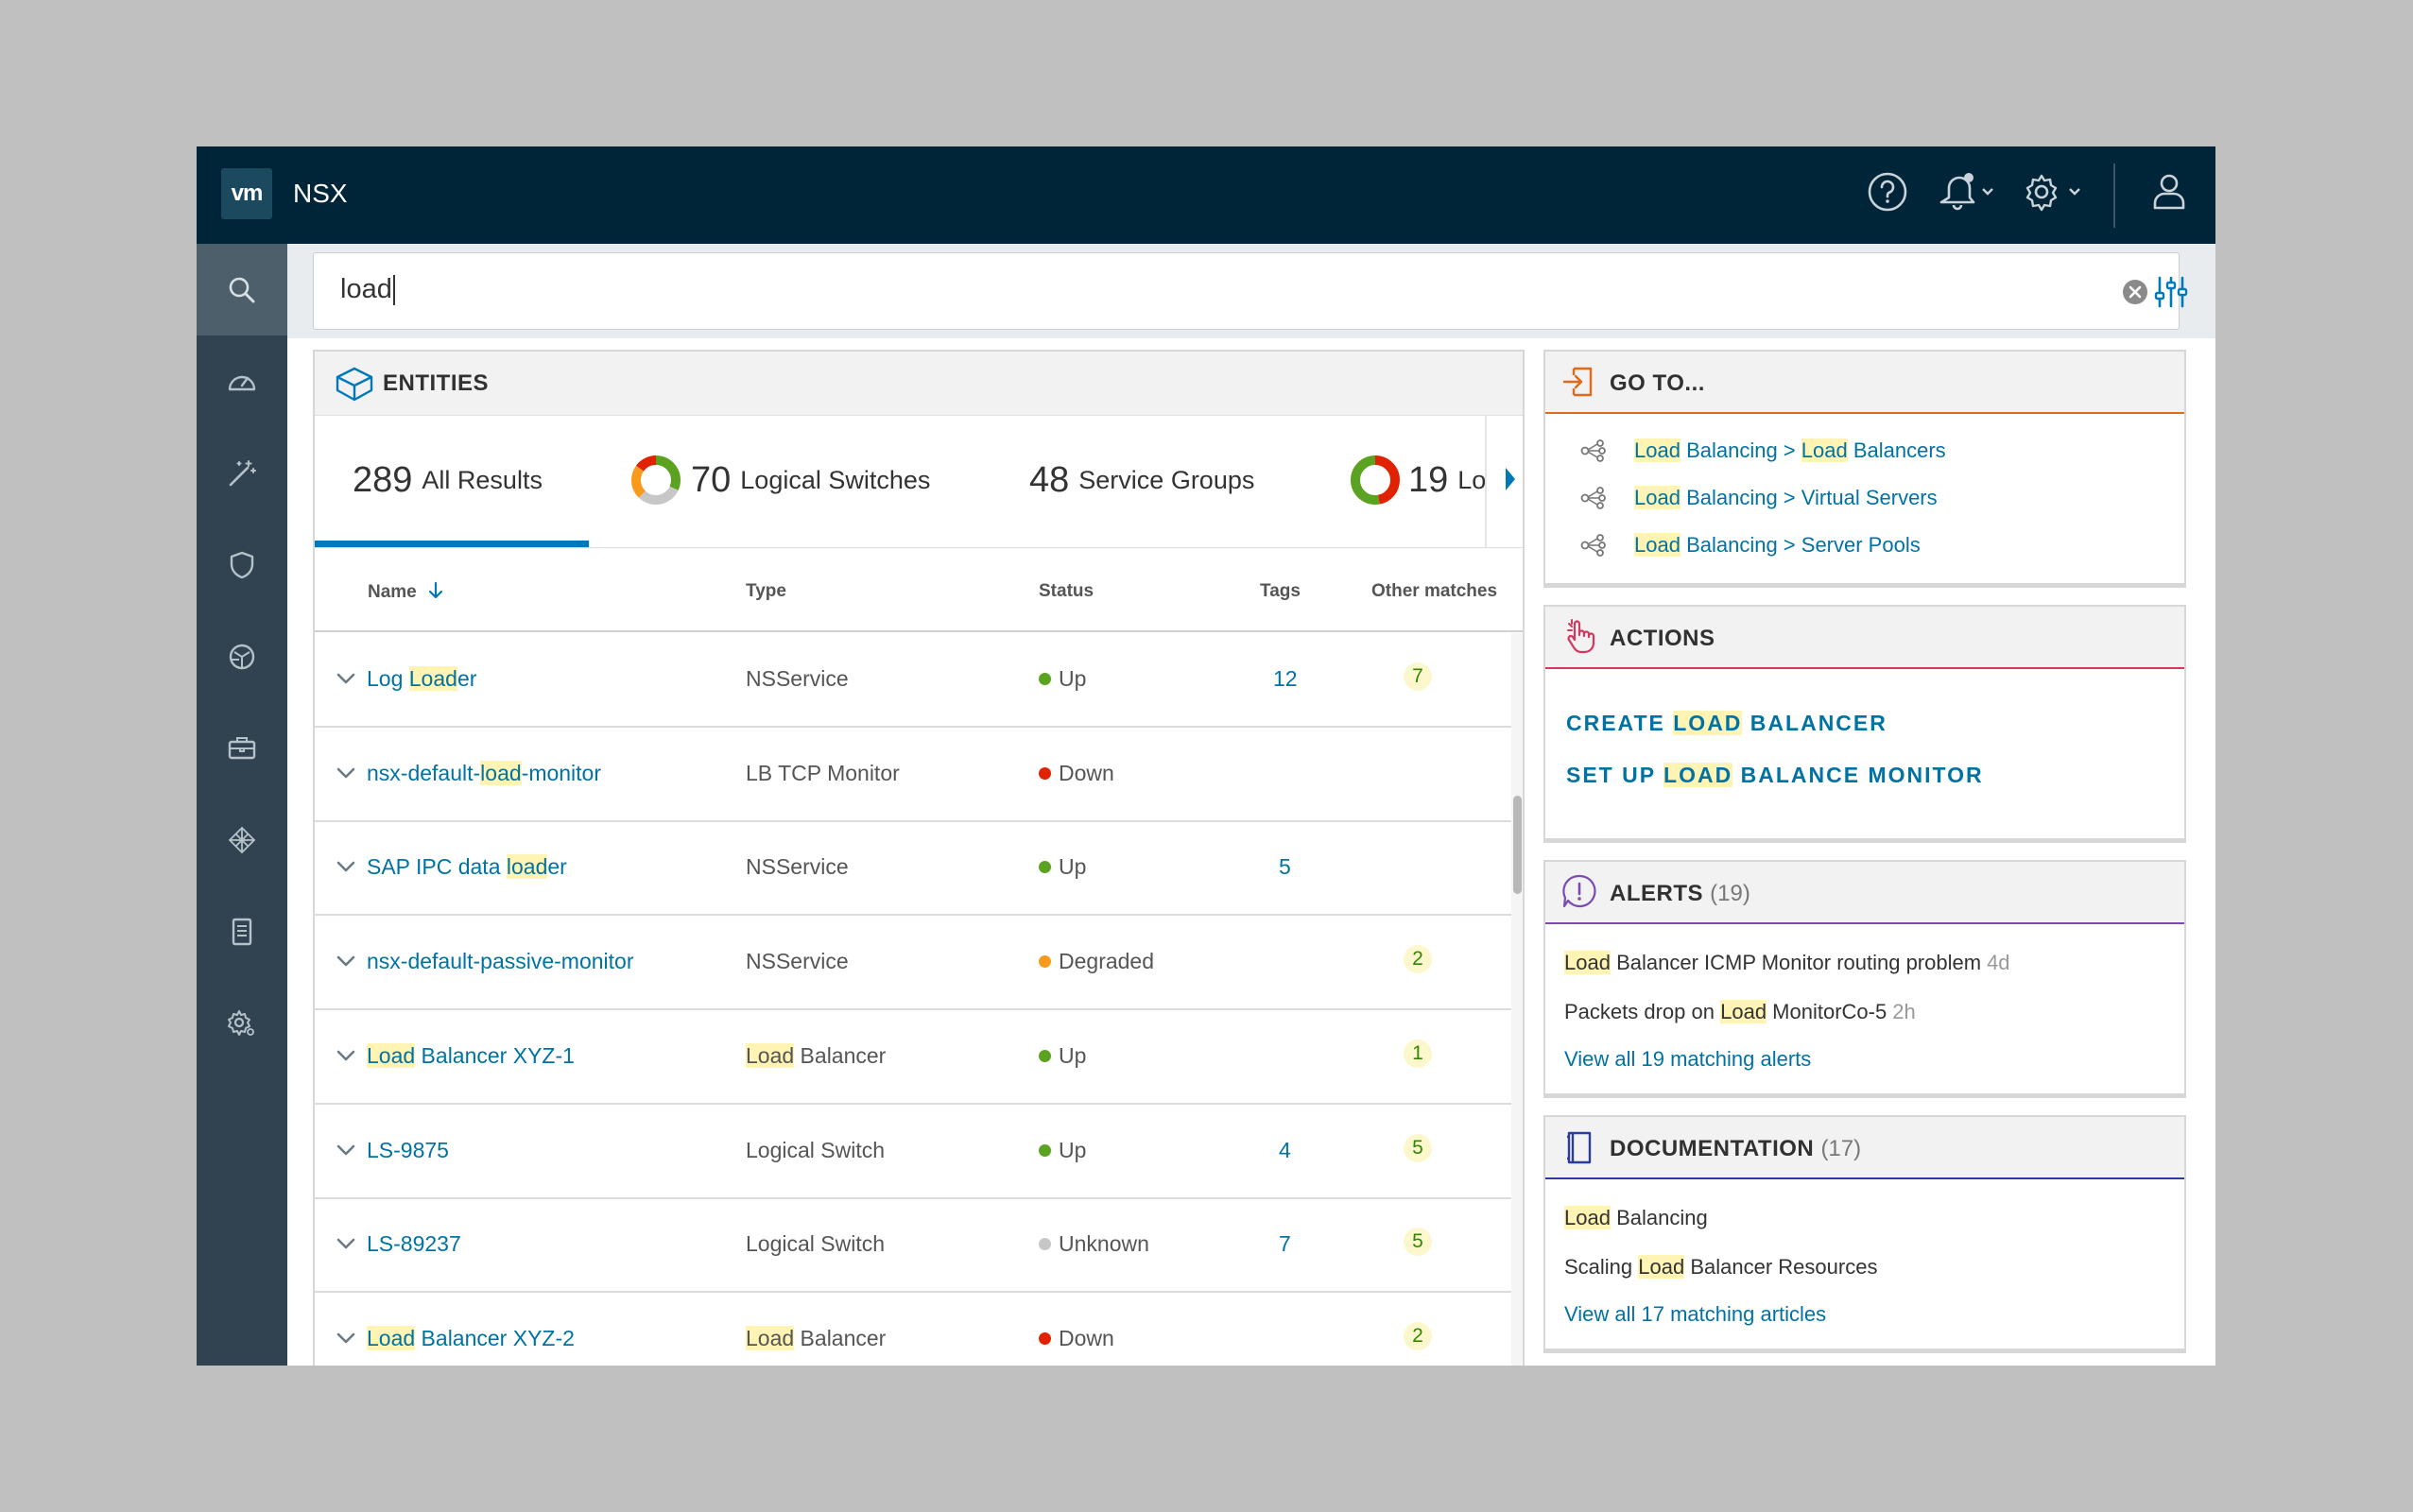 This screenshot has height=1512, width=2413. I want to click on entity-status: Degraded, so click(1096, 961).